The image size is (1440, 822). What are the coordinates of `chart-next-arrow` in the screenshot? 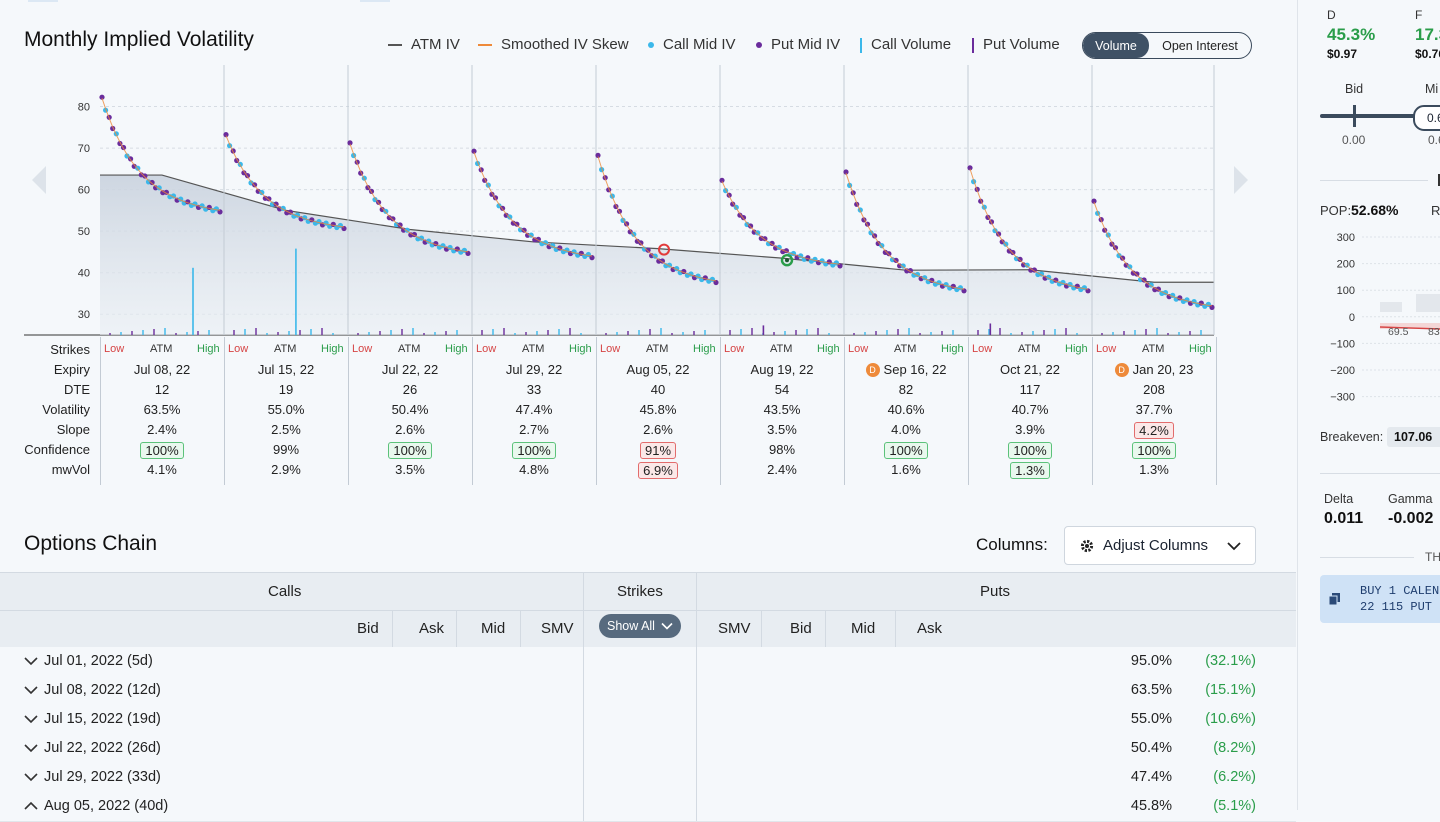 It's located at (1241, 180).